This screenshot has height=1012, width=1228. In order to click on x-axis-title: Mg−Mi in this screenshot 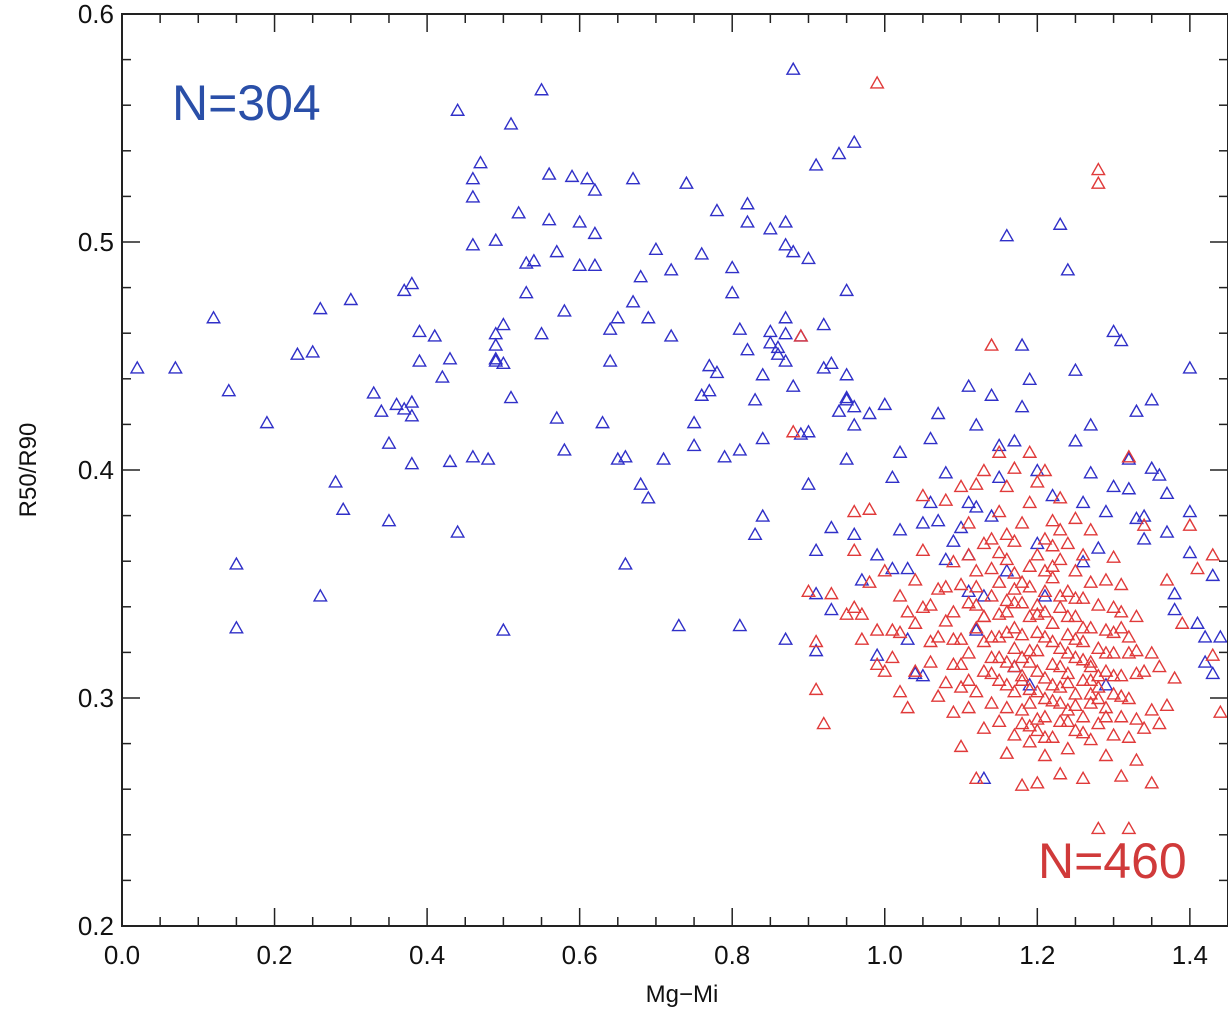, I will do `click(682, 994)`.